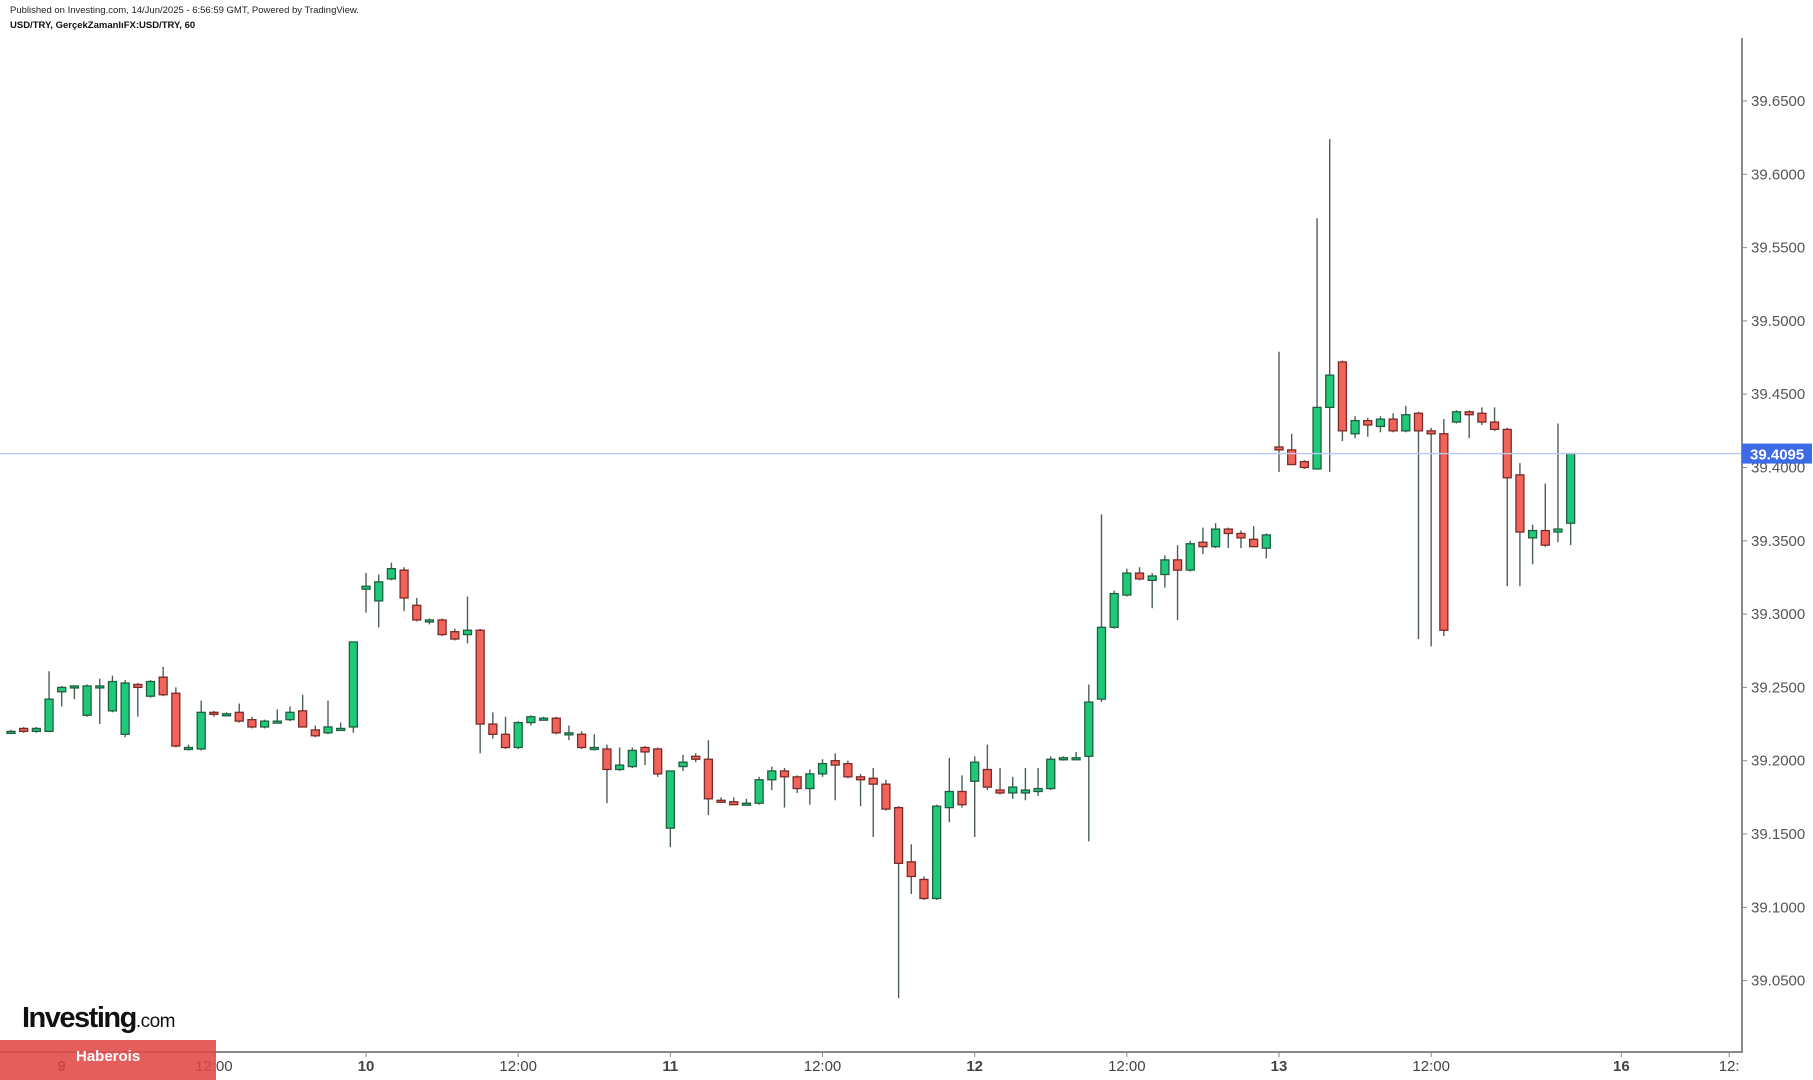 The width and height of the screenshot is (1813, 1080). Describe the element at coordinates (1778, 981) in the screenshot. I see `price-tick-label: 39.0500` at that location.